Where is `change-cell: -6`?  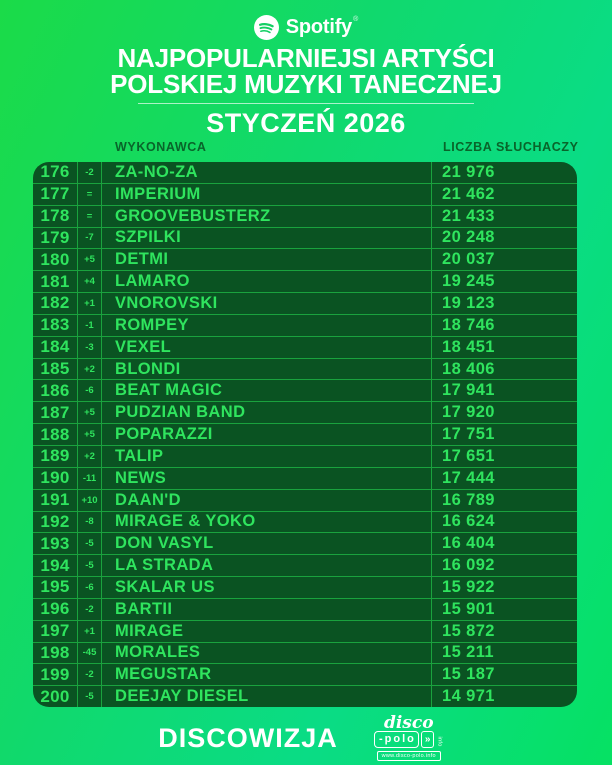
change-cell: -6 is located at coordinates (90, 587).